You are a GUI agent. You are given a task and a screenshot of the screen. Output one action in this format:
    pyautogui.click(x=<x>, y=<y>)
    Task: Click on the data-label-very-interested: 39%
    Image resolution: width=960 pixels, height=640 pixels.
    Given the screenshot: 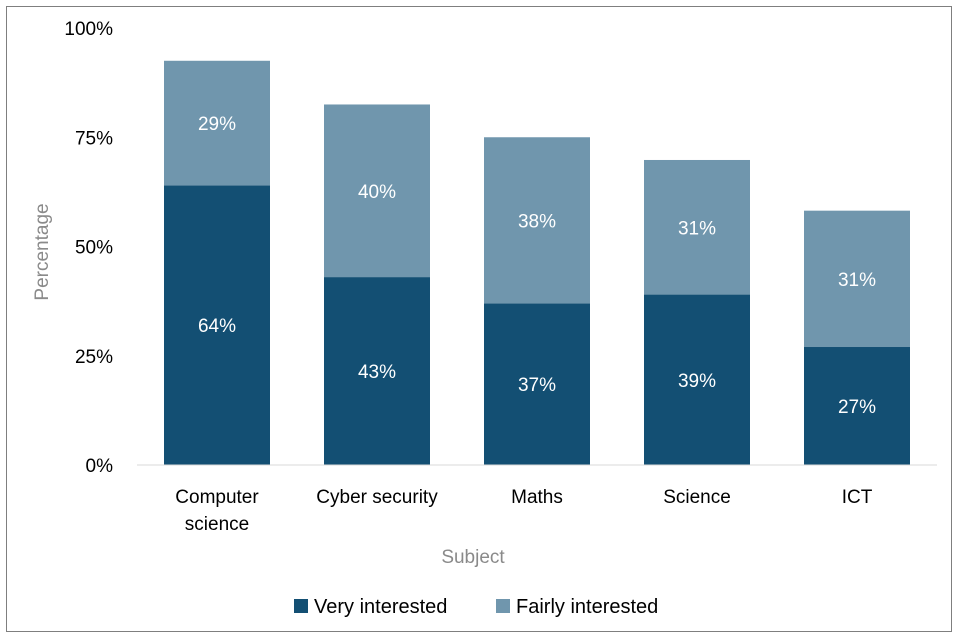 What is the action you would take?
    pyautogui.click(x=697, y=381)
    